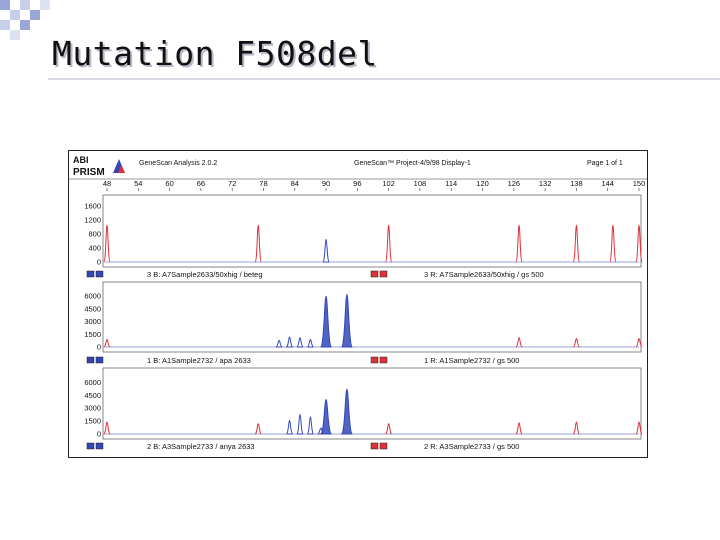  Describe the element at coordinates (94, 248) in the screenshot. I see `y-tick-label: 400` at that location.